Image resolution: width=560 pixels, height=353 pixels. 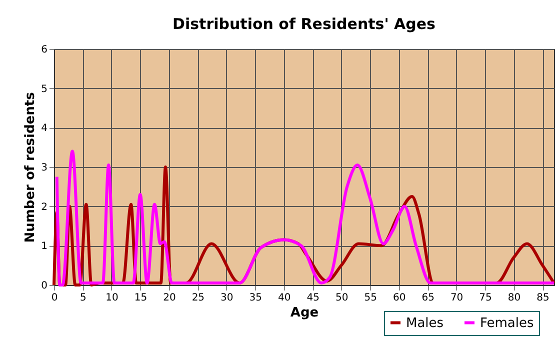 I want to click on x-tick-label: 20, so click(x=169, y=298).